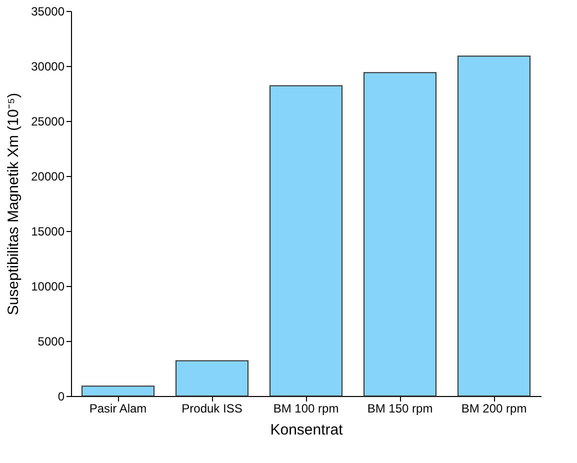 The height and width of the screenshot is (463, 577). What do you see at coordinates (307, 430) in the screenshot?
I see `x-axis-title: Konsentrat` at bounding box center [307, 430].